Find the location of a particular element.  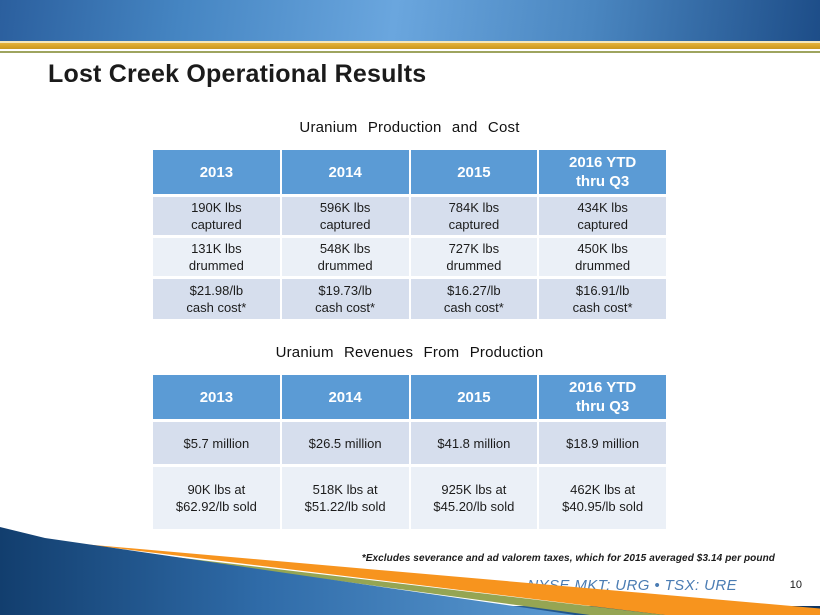

table-cell: 596K lbs captured is located at coordinates (345, 216).